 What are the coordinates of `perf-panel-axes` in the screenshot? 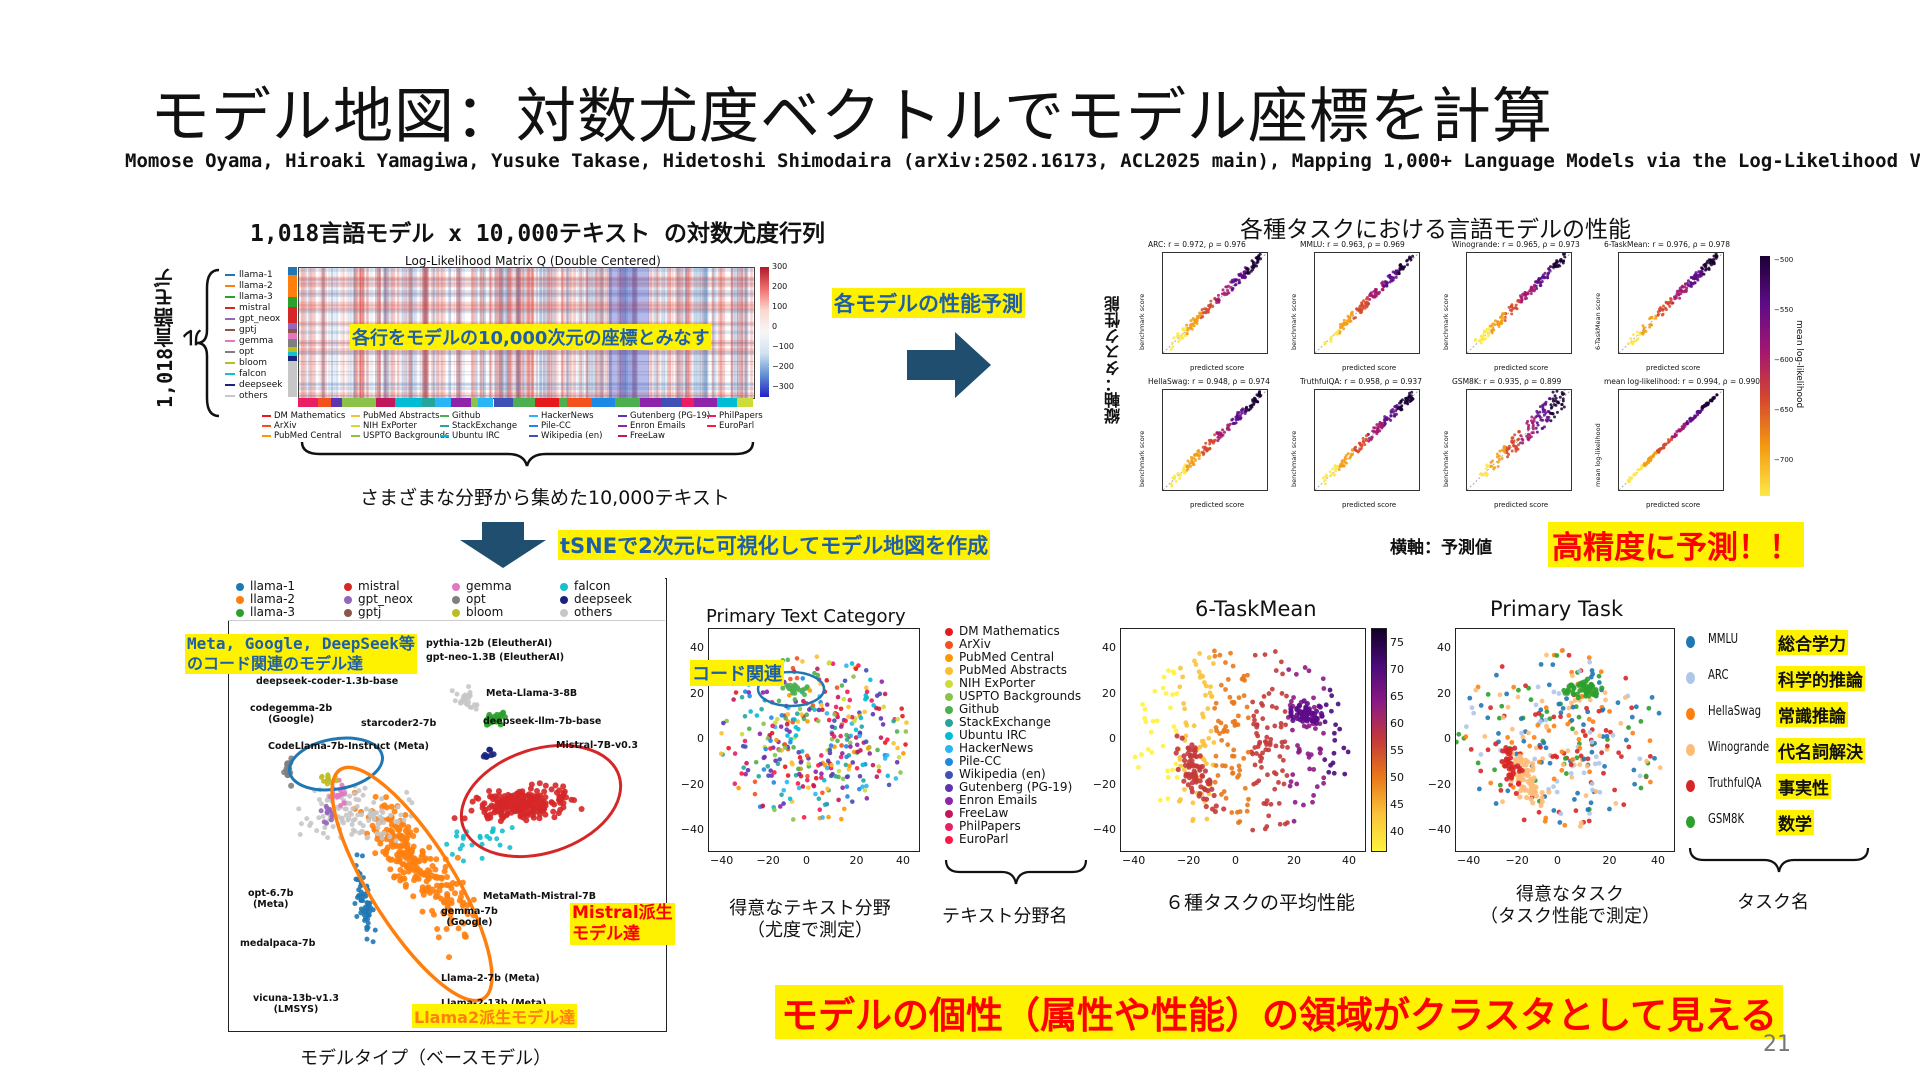 It's located at (1215, 303).